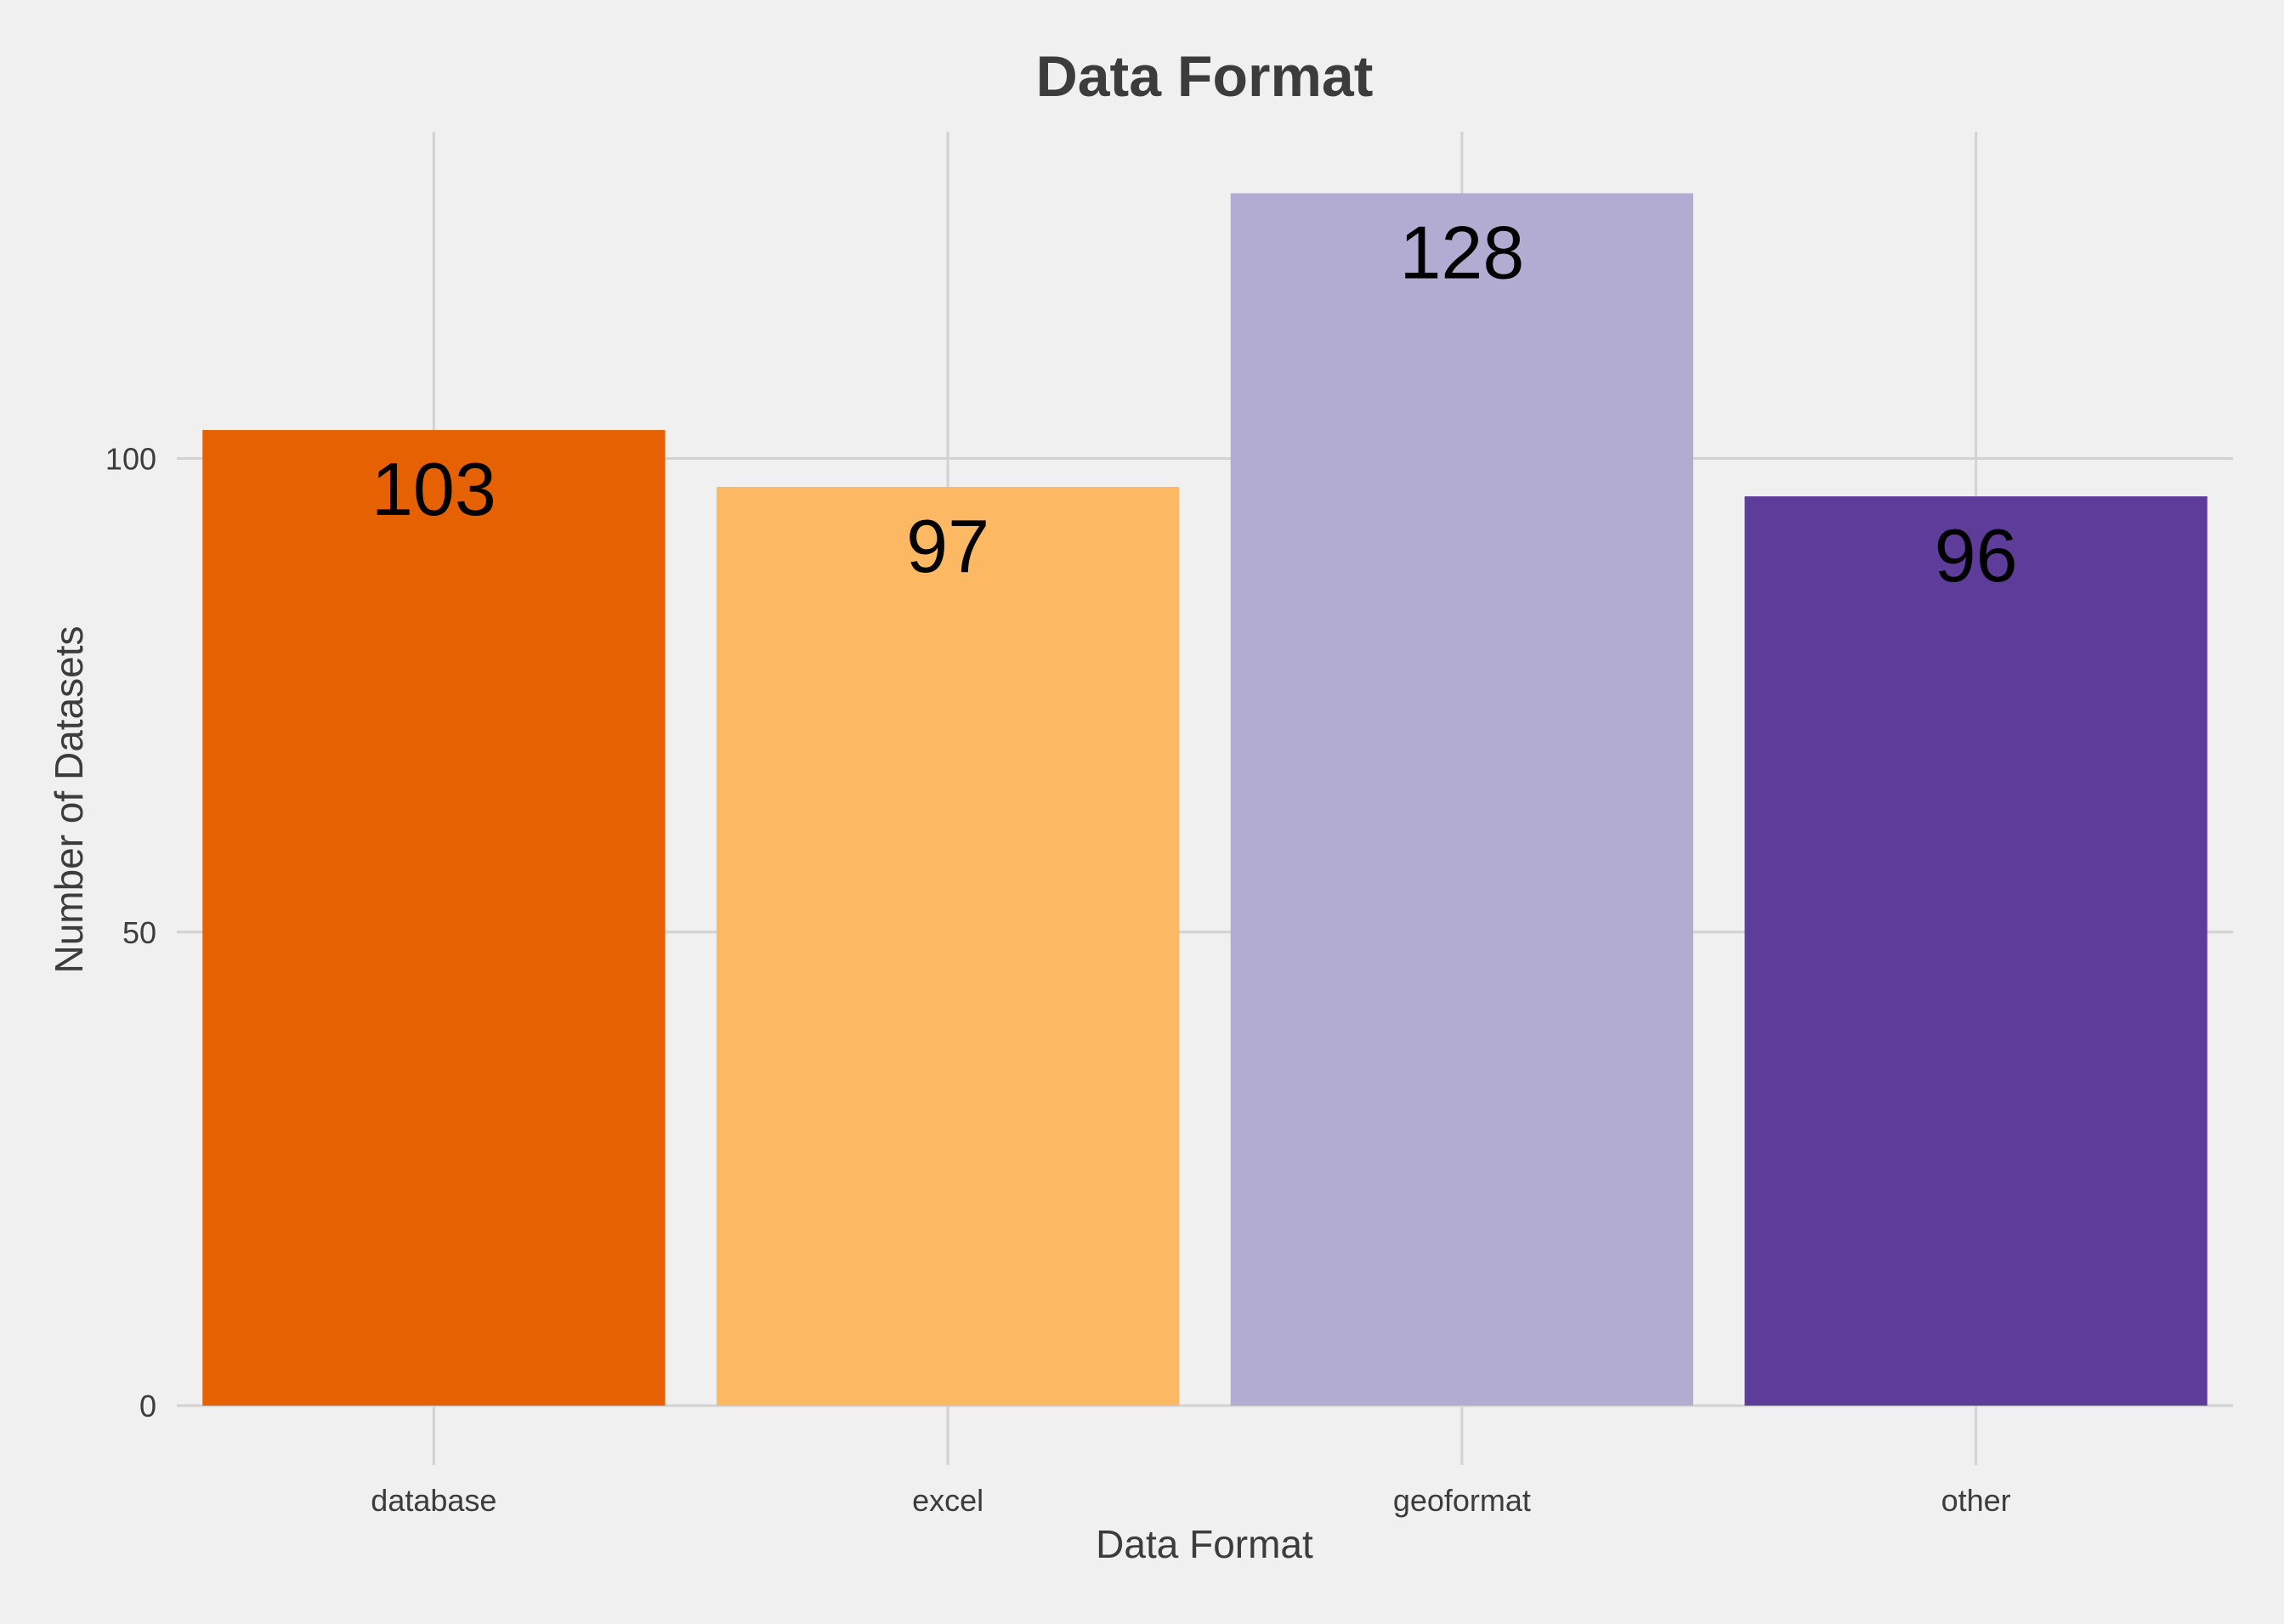  What do you see at coordinates (433, 489) in the screenshot?
I see `data-label-database: 103` at bounding box center [433, 489].